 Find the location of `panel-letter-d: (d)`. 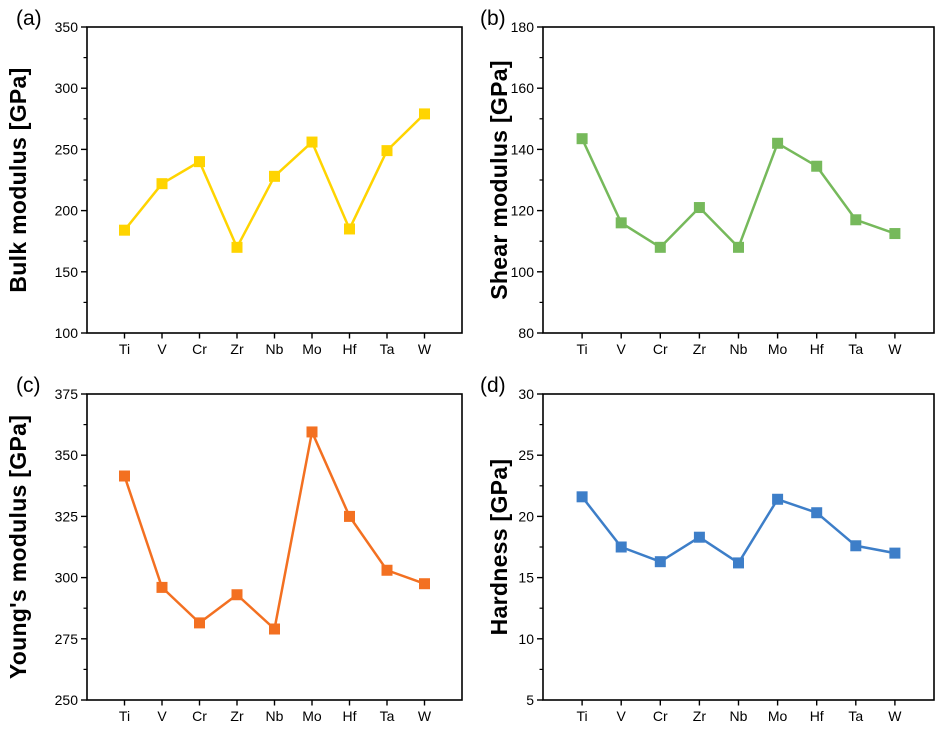

panel-letter-d: (d) is located at coordinates (493, 385).